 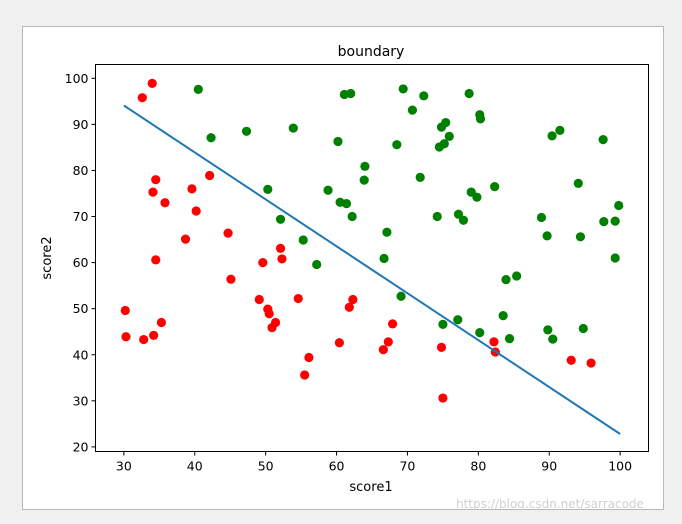 I want to click on x-tick-label: 60, so click(x=337, y=466).